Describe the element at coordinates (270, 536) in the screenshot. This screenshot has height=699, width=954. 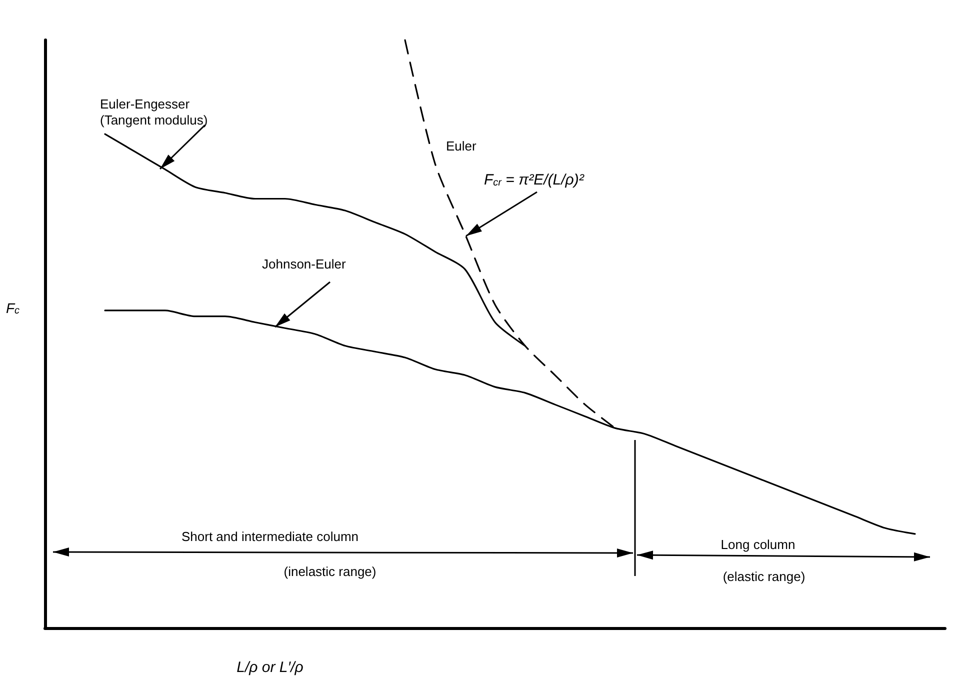
I see `annotation: Short and intermediate column` at that location.